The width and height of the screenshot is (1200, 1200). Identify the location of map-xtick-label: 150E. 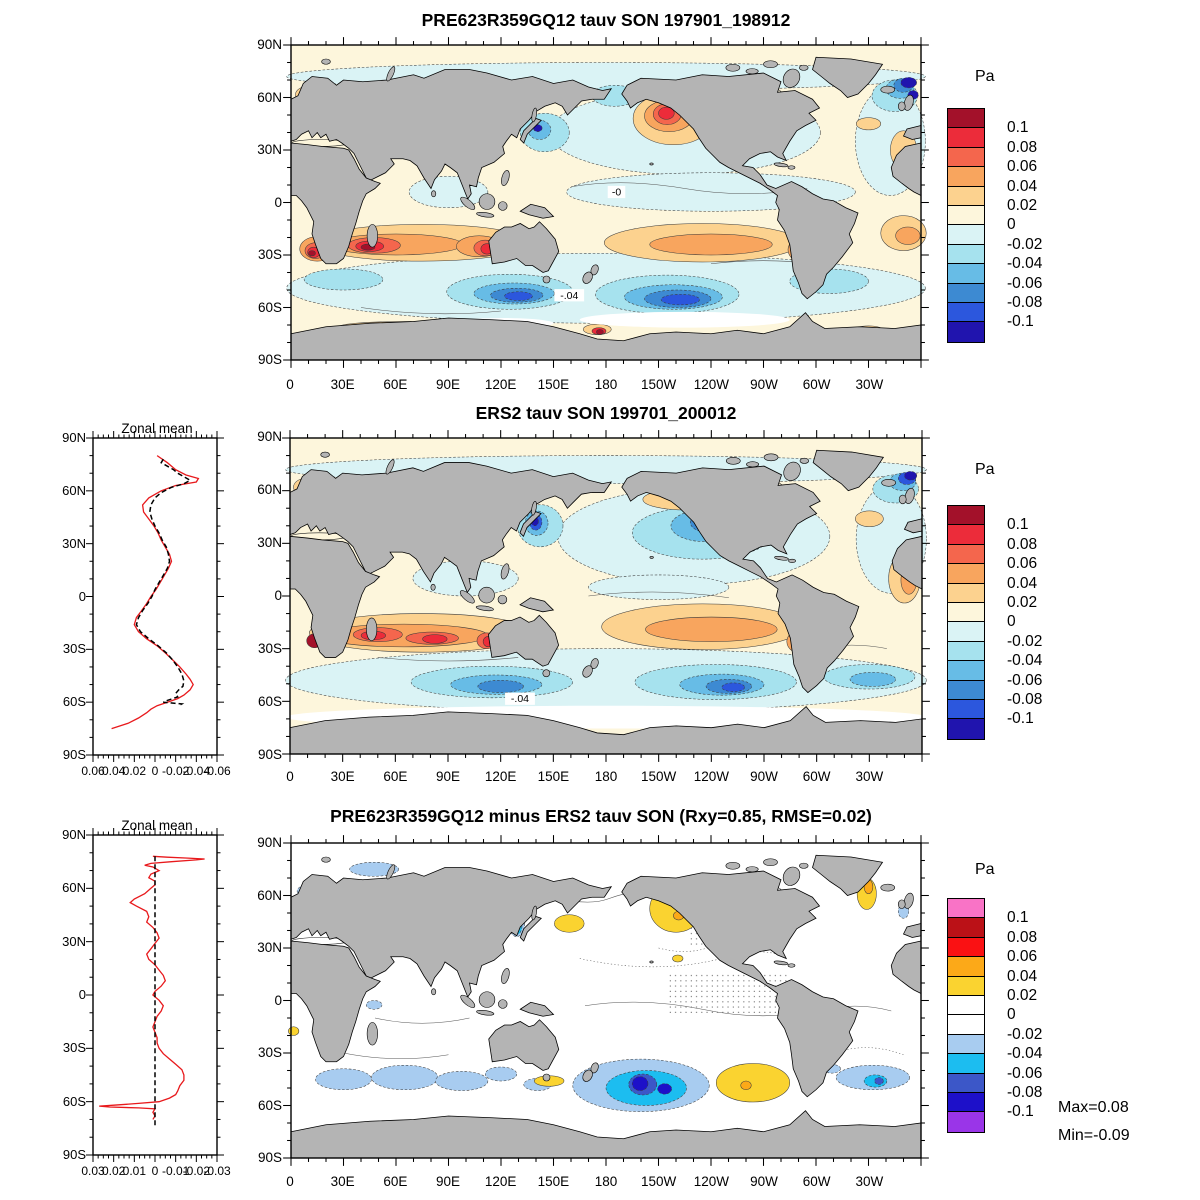
(553, 776).